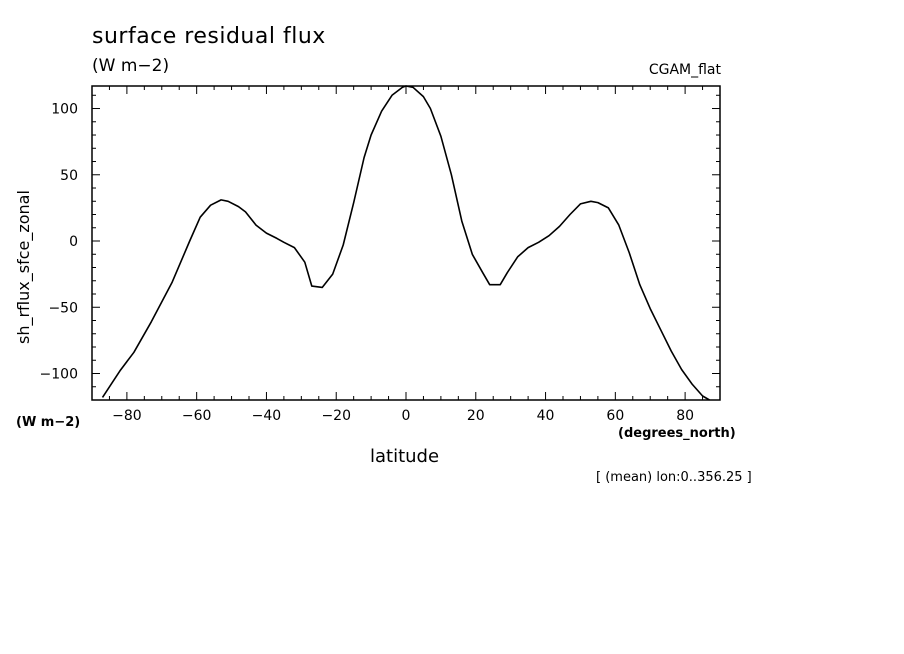 The height and width of the screenshot is (654, 904). Describe the element at coordinates (63, 308) in the screenshot. I see `y-tick-label: −50` at that location.